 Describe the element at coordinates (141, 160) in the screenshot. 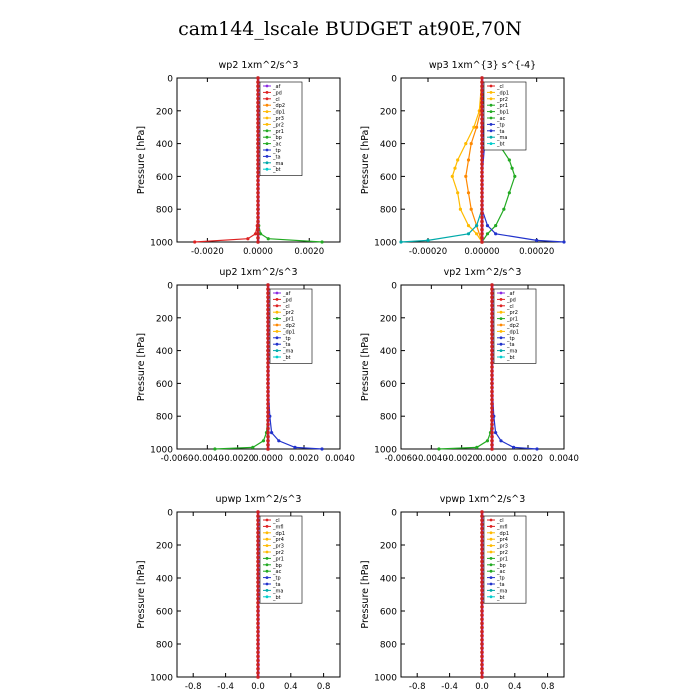

I see `y-axis-label: Pressure [hPa]` at that location.